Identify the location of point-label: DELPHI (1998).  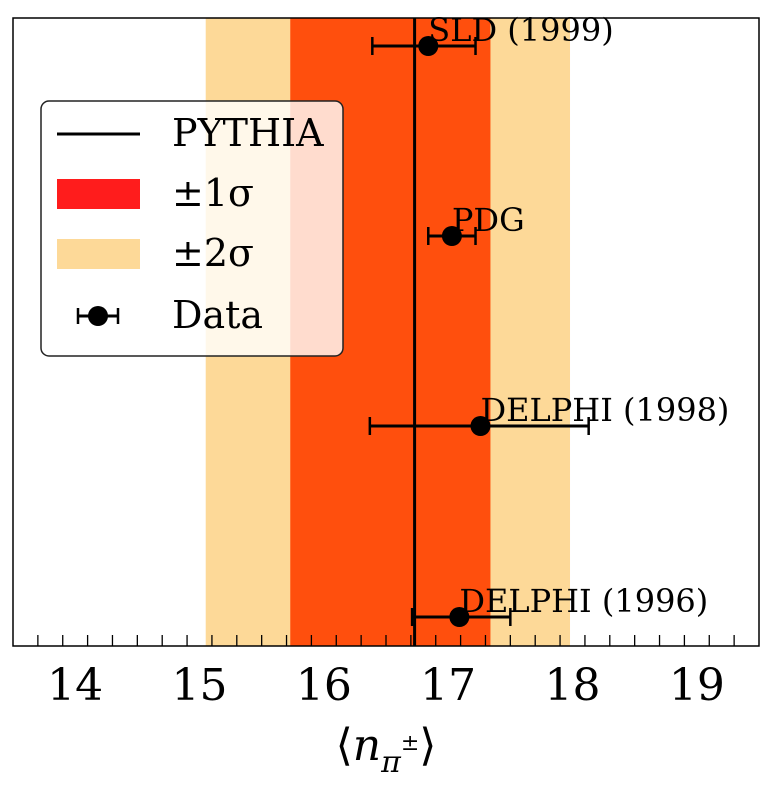
(604, 410).